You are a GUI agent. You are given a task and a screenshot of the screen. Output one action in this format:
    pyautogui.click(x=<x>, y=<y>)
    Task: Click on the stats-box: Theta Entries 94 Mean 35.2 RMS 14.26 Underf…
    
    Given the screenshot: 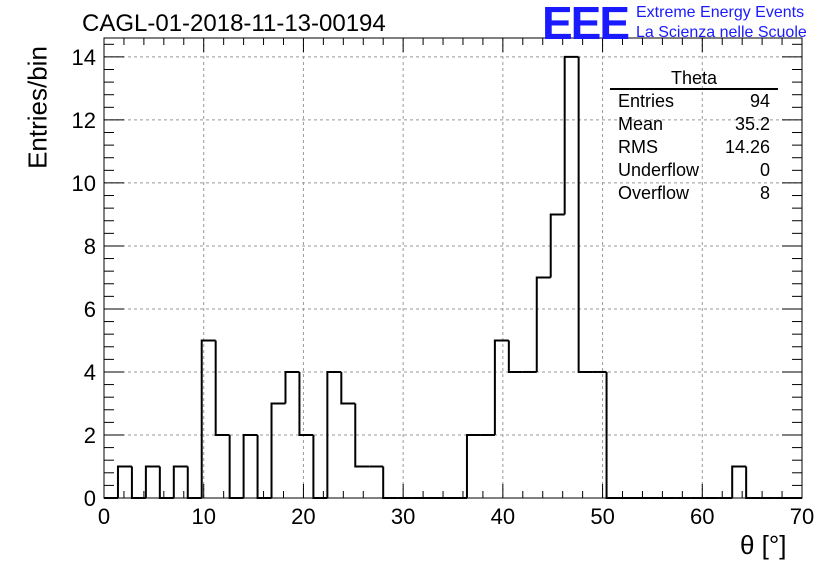 What is the action you would take?
    pyautogui.click(x=694, y=136)
    